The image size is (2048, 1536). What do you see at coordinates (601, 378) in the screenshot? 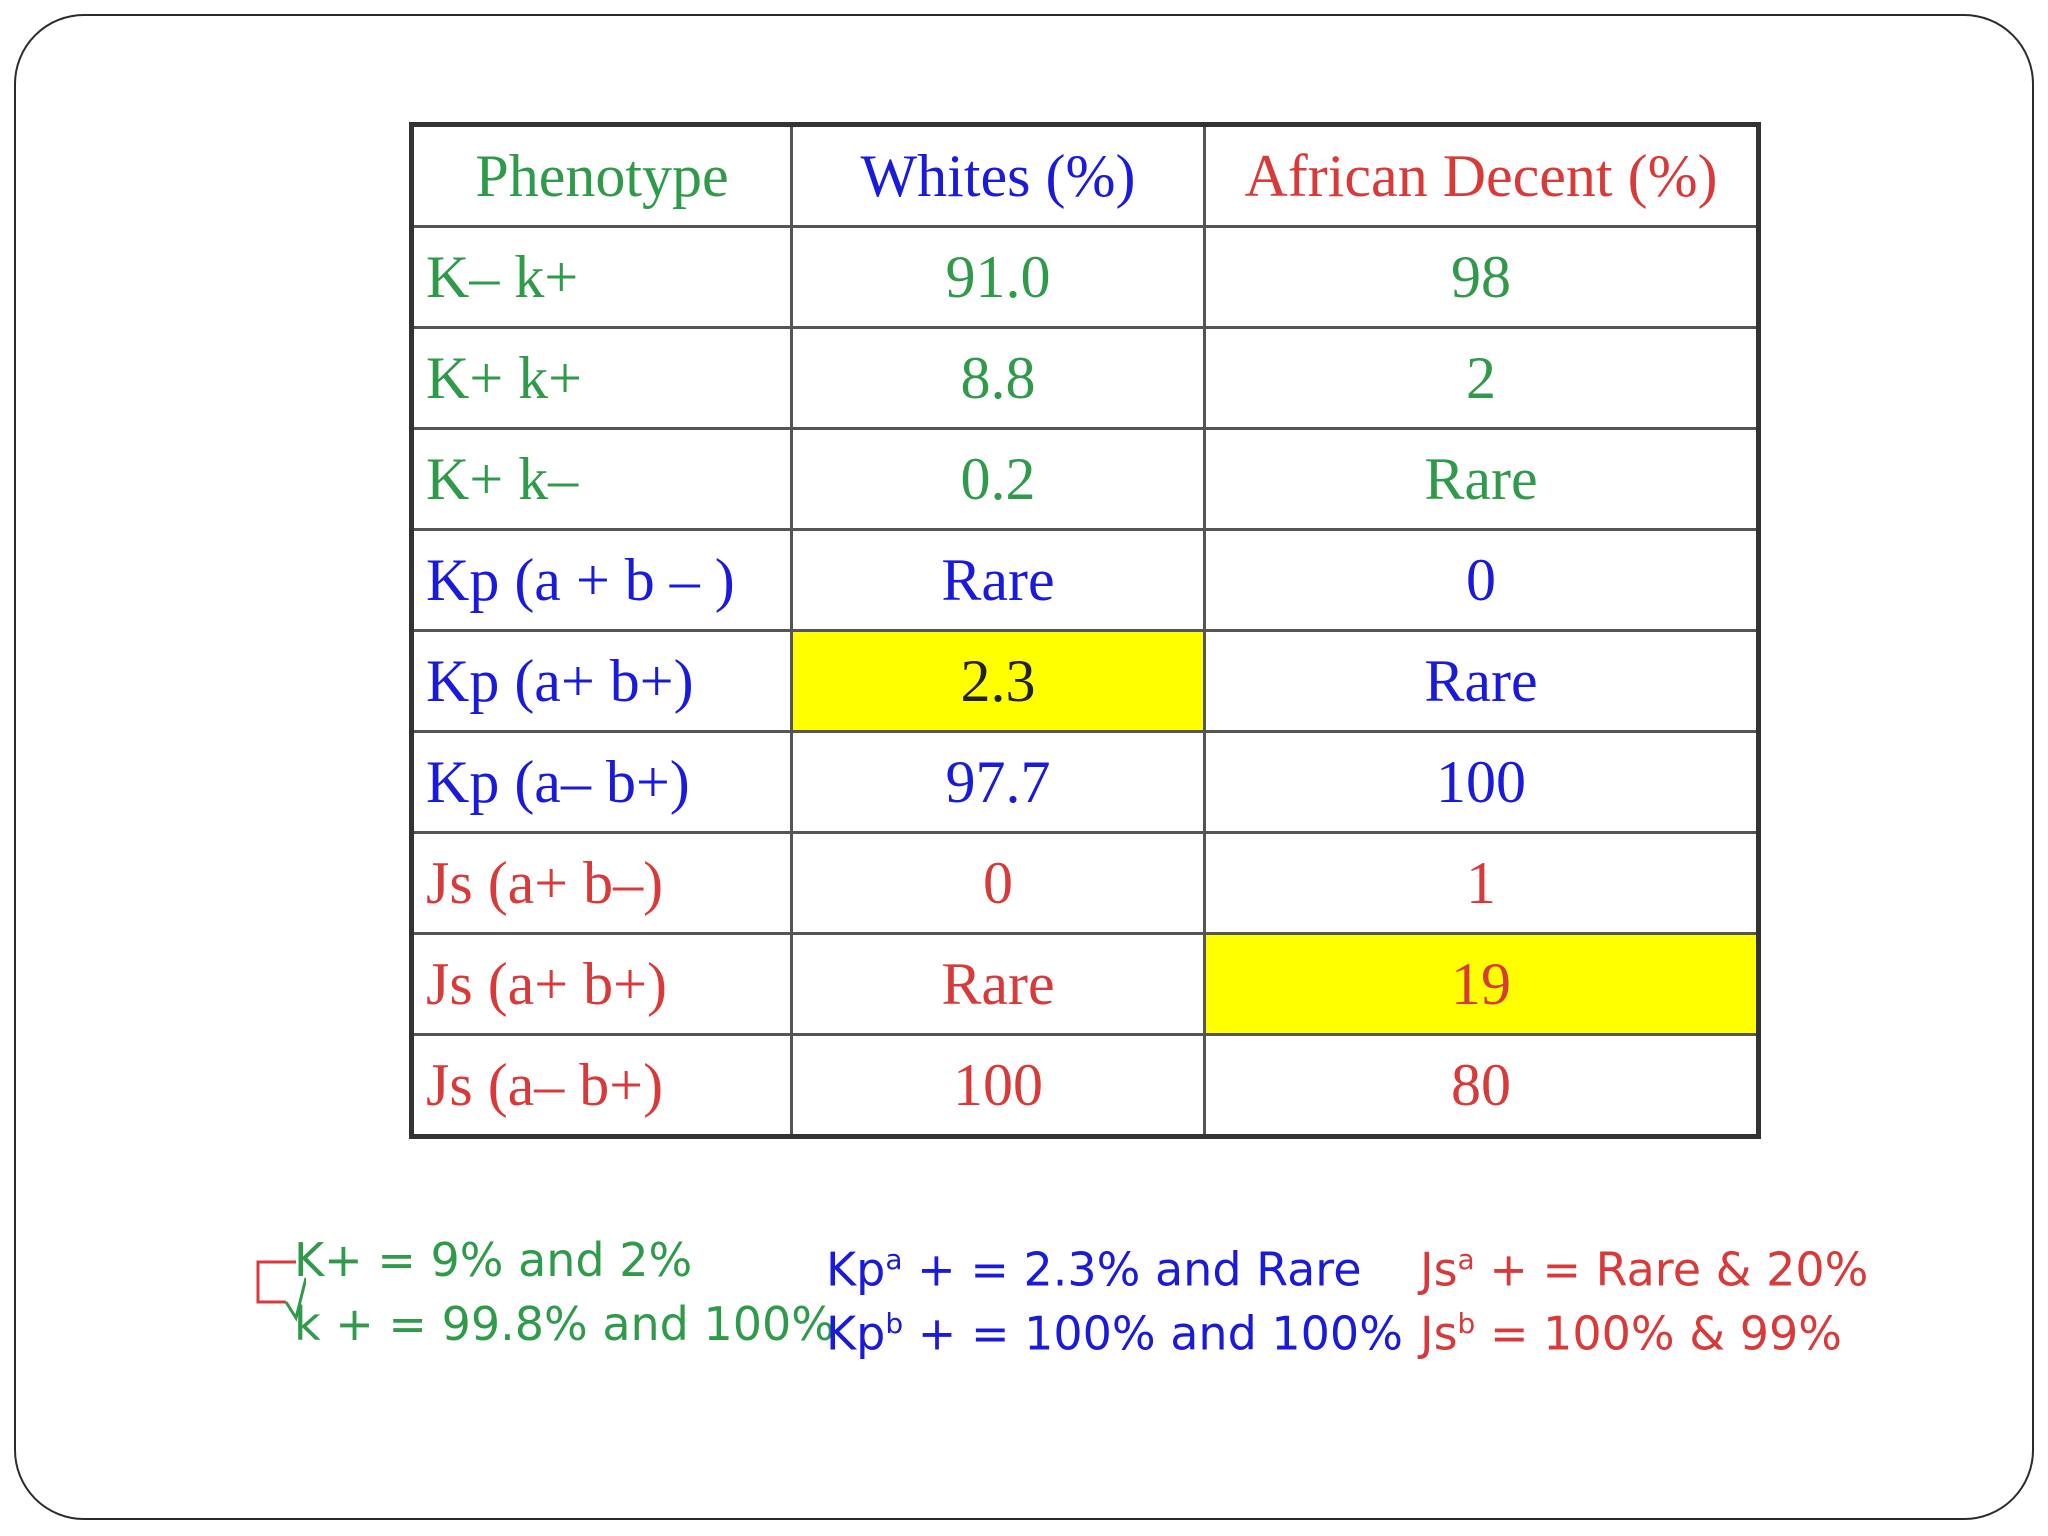
I see `phenotype-cell: K+ k+` at bounding box center [601, 378].